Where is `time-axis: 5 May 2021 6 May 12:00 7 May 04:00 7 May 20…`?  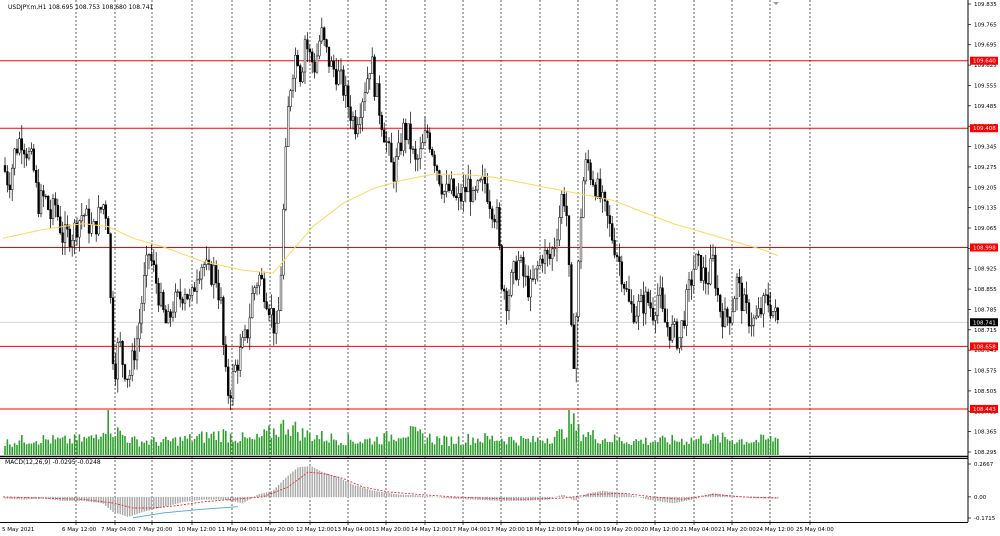 time-axis: 5 May 2021 6 May 12:00 7 May 04:00 7 May 20… is located at coordinates (418, 527).